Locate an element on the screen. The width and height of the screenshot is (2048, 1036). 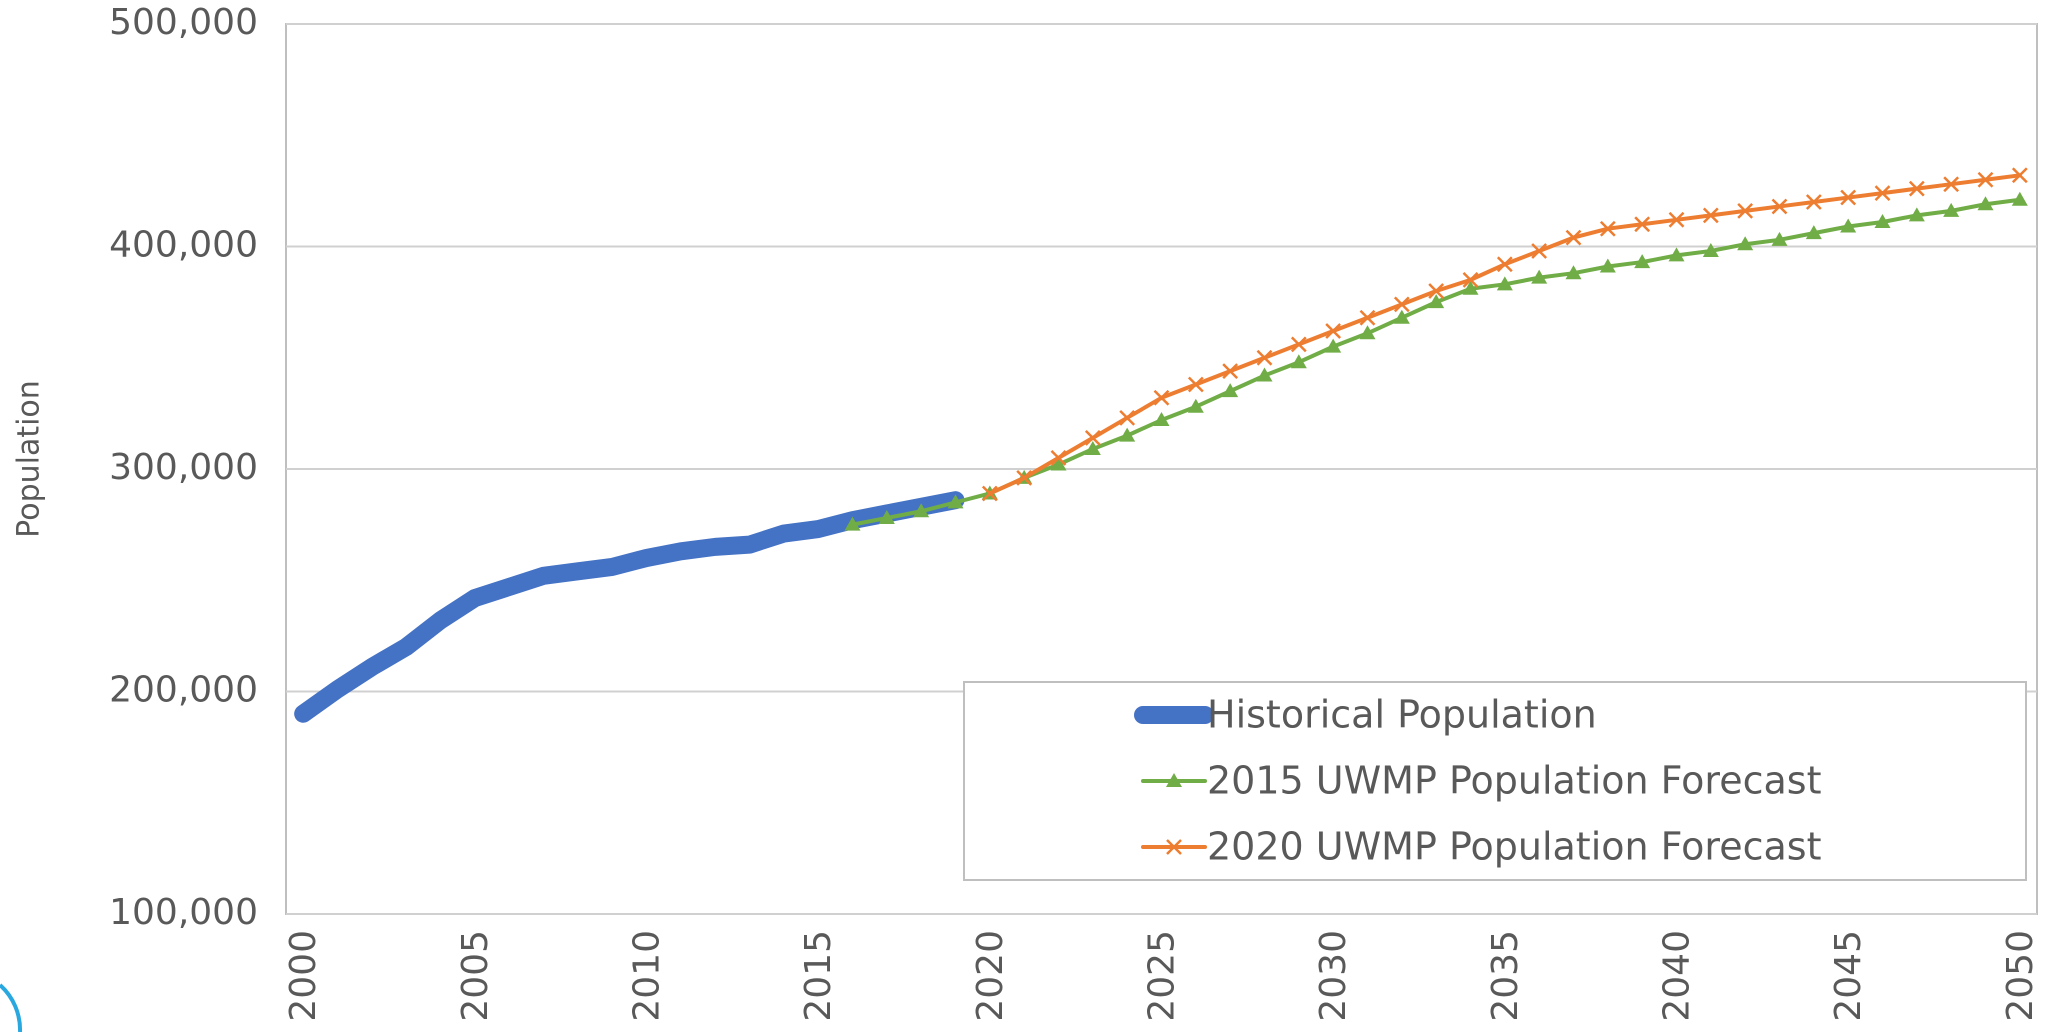
y-tick-label: 500,000 is located at coordinates (183, 22).